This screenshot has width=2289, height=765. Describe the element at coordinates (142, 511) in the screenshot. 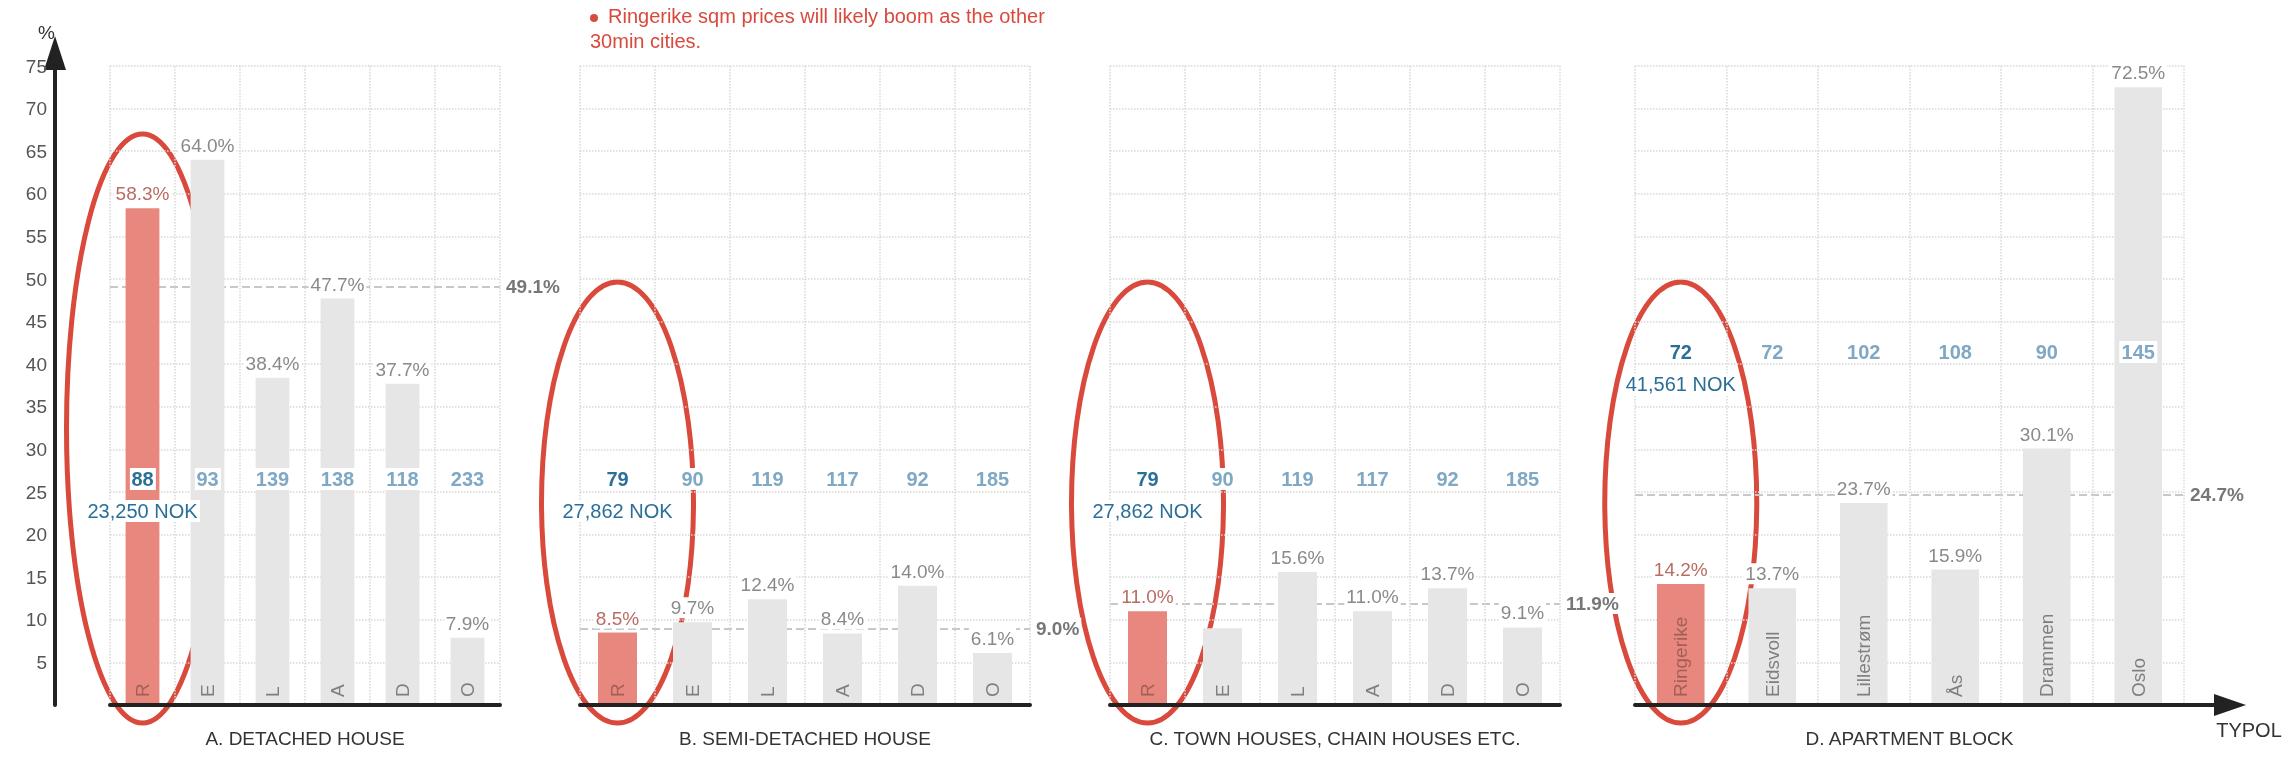

I see `annotation: 23,250 NOK` at that location.